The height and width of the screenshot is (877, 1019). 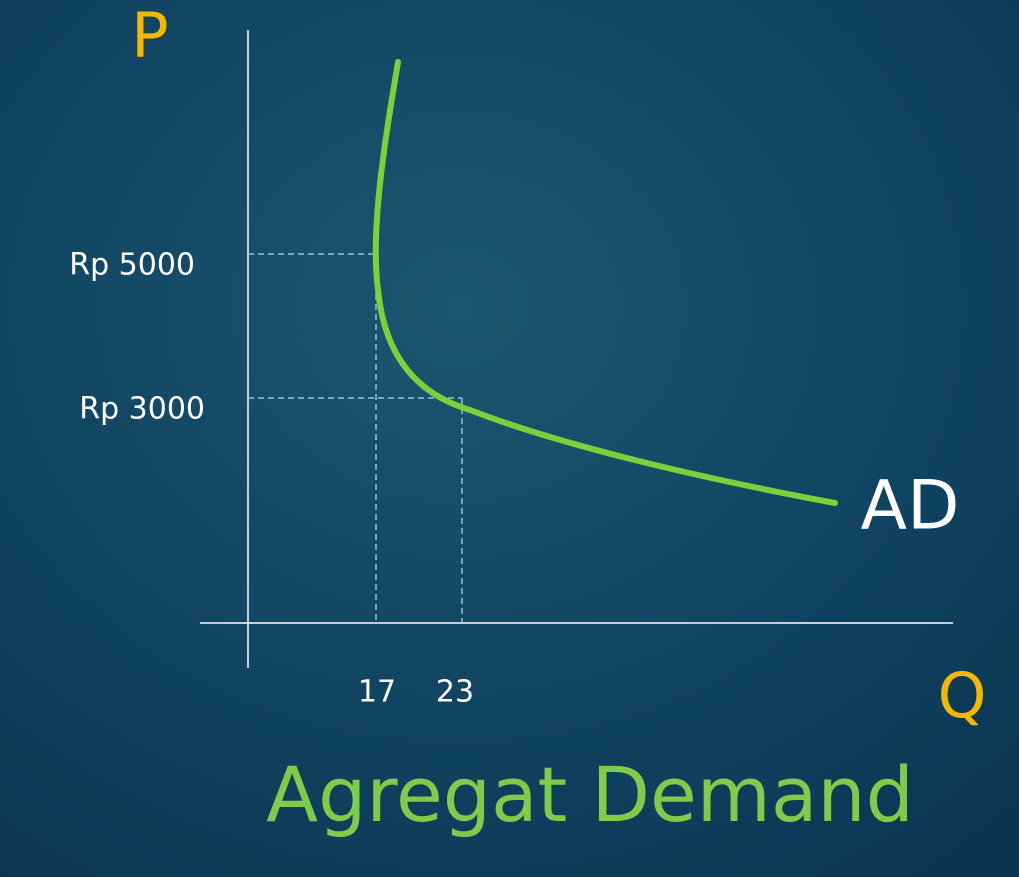 What do you see at coordinates (455, 692) in the screenshot?
I see `x-tick-label: 23` at bounding box center [455, 692].